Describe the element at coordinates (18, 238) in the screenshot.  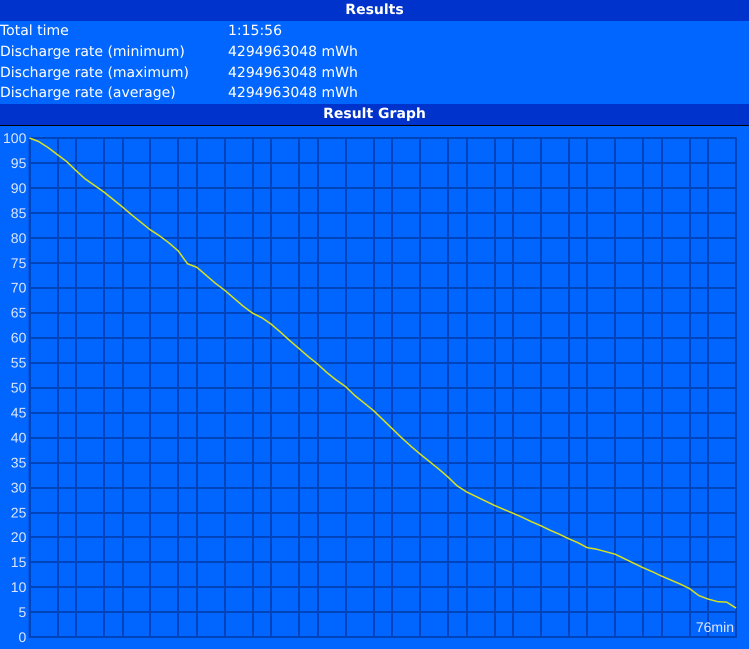
I see `y-tick-label: 80` at that location.